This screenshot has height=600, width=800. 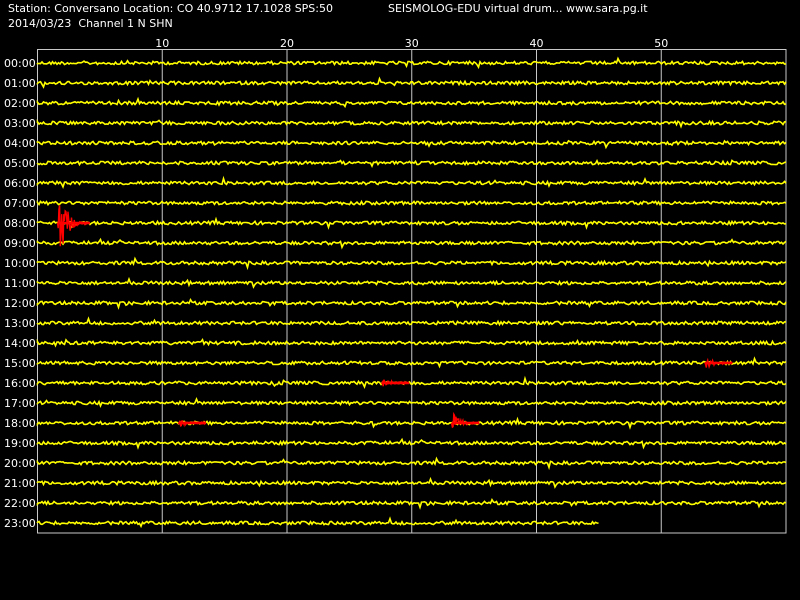 What do you see at coordinates (20, 223) in the screenshot?
I see `row-label-0800: 08:00` at bounding box center [20, 223].